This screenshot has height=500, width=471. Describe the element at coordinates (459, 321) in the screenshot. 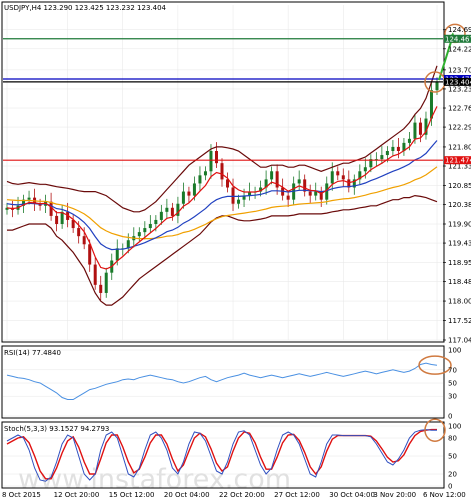

I see `y-tick-label: 117.520` at that location.